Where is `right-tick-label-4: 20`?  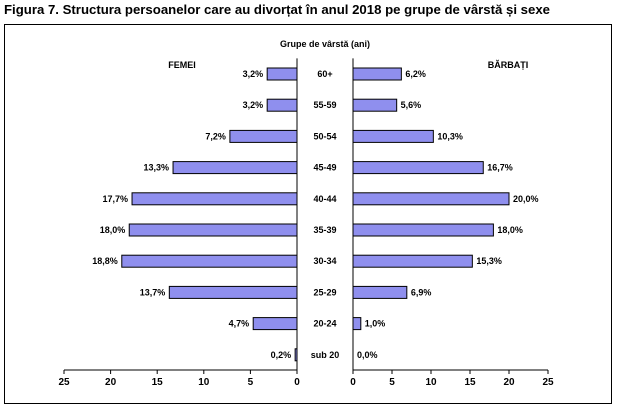 right-tick-label-4: 20 is located at coordinates (509, 382).